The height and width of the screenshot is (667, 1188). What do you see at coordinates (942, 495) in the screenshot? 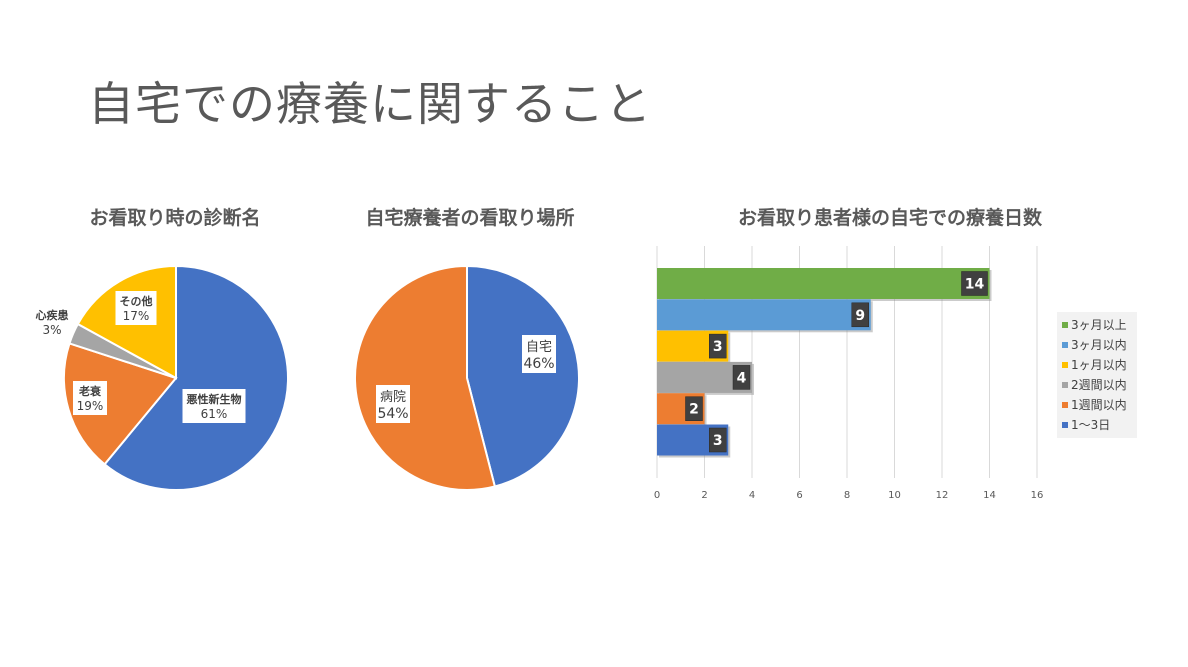
I see `bar-x-tick-6: 12` at bounding box center [942, 495].